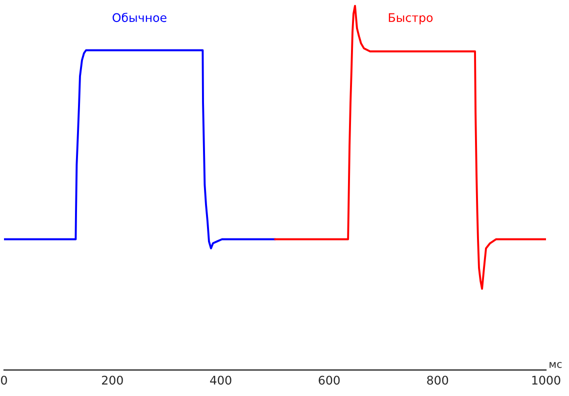 The height and width of the screenshot is (396, 569). I want to click on x-tick-label: 1000, so click(546, 380).